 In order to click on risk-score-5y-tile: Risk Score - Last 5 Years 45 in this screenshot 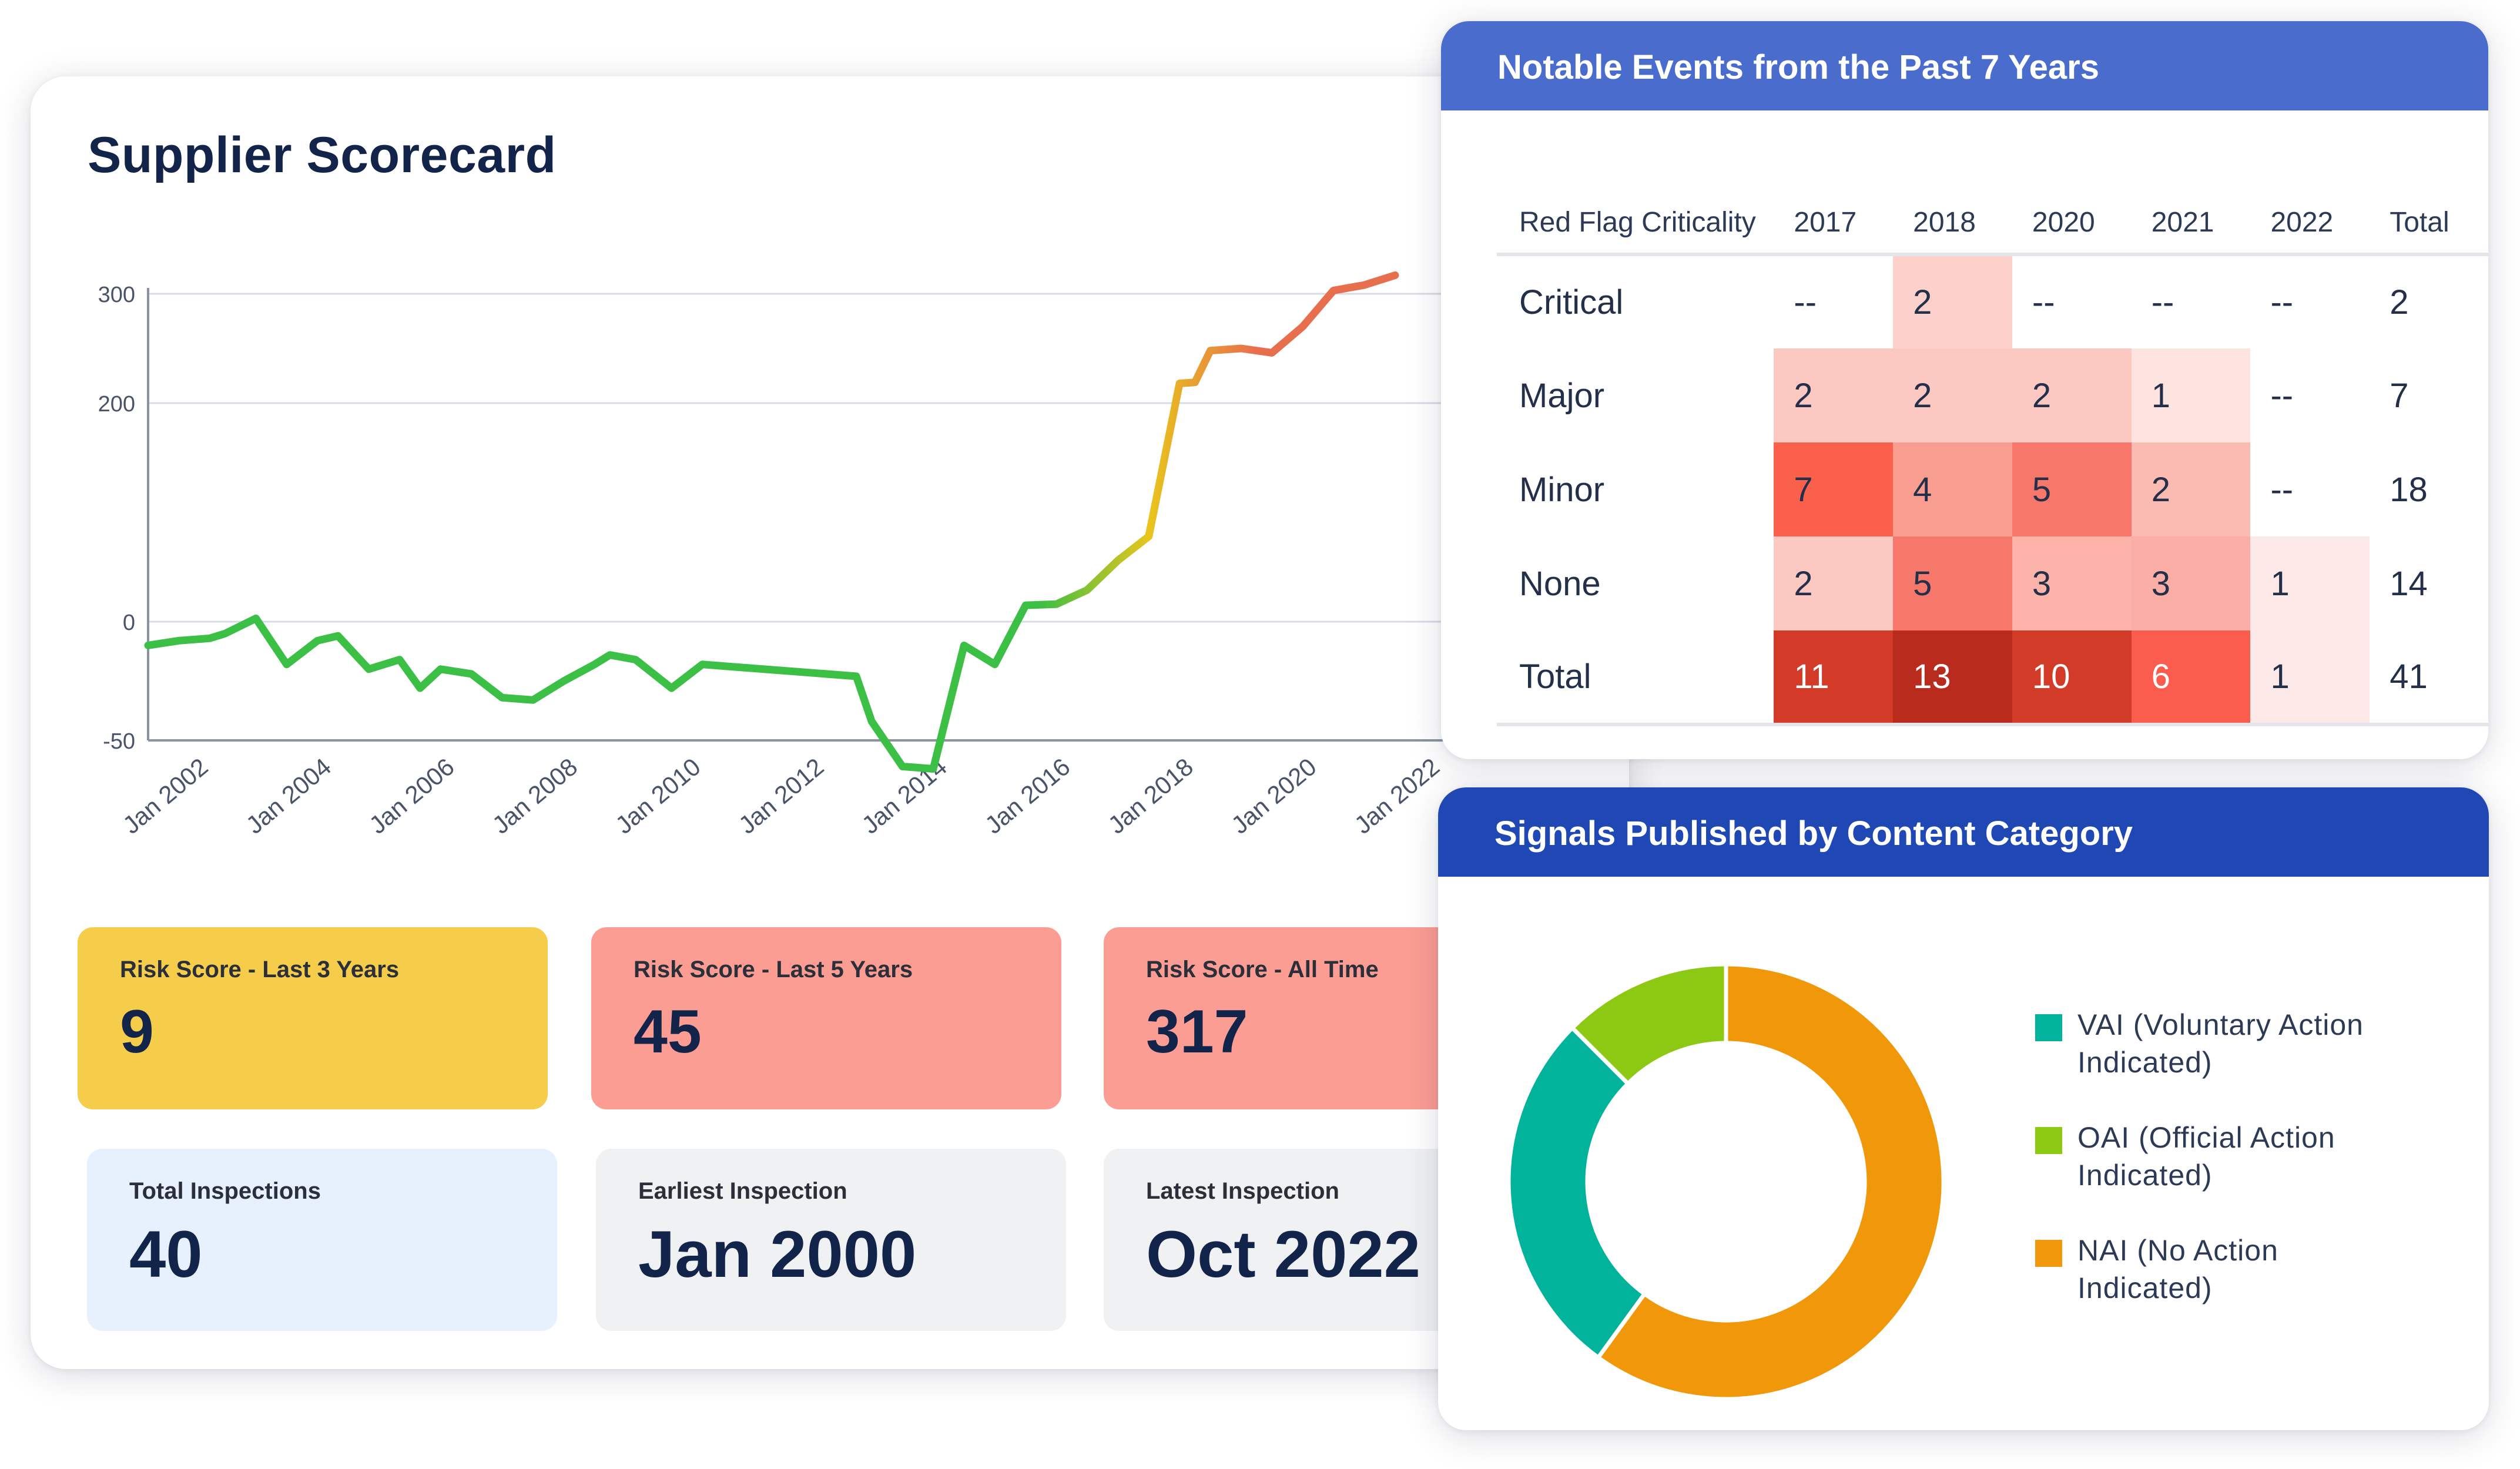, I will do `click(826, 1018)`.